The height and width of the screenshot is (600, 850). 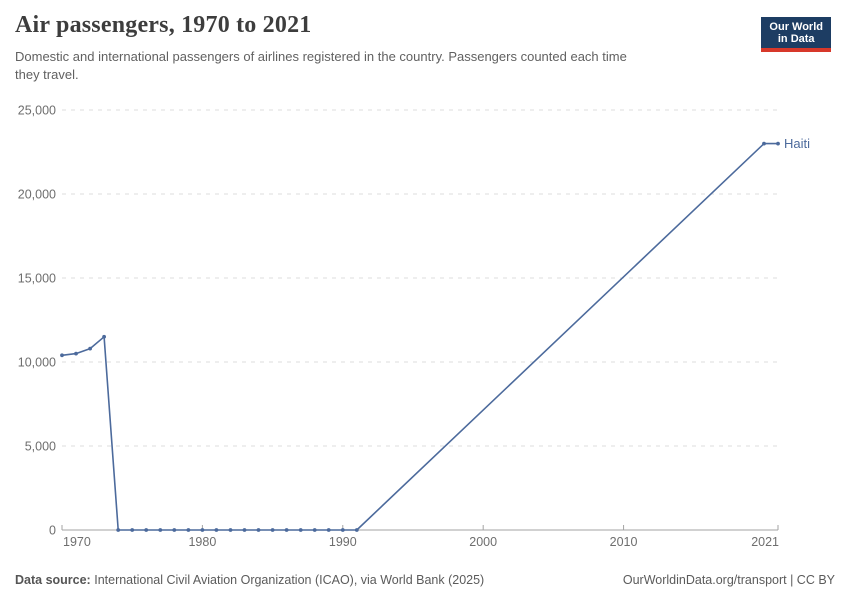 What do you see at coordinates (797, 143) in the screenshot?
I see `series-label-haiti: Haiti` at bounding box center [797, 143].